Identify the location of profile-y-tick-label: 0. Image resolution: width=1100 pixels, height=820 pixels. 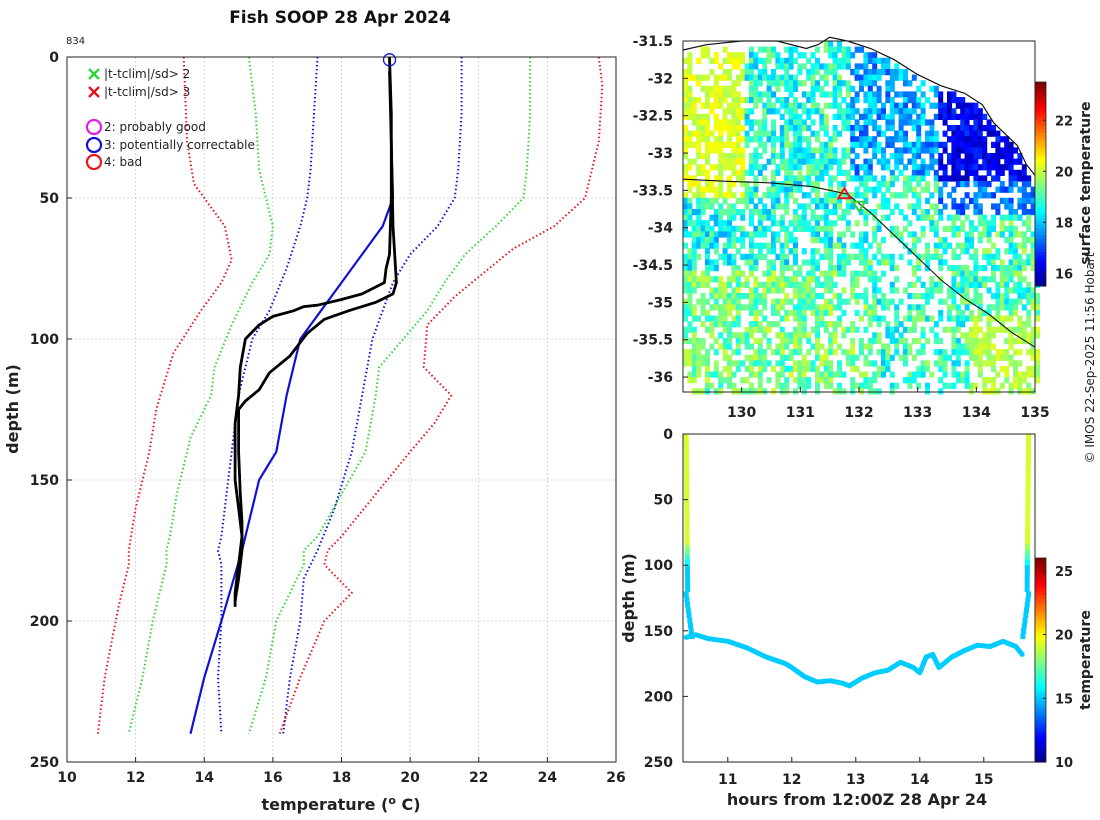
(54, 58).